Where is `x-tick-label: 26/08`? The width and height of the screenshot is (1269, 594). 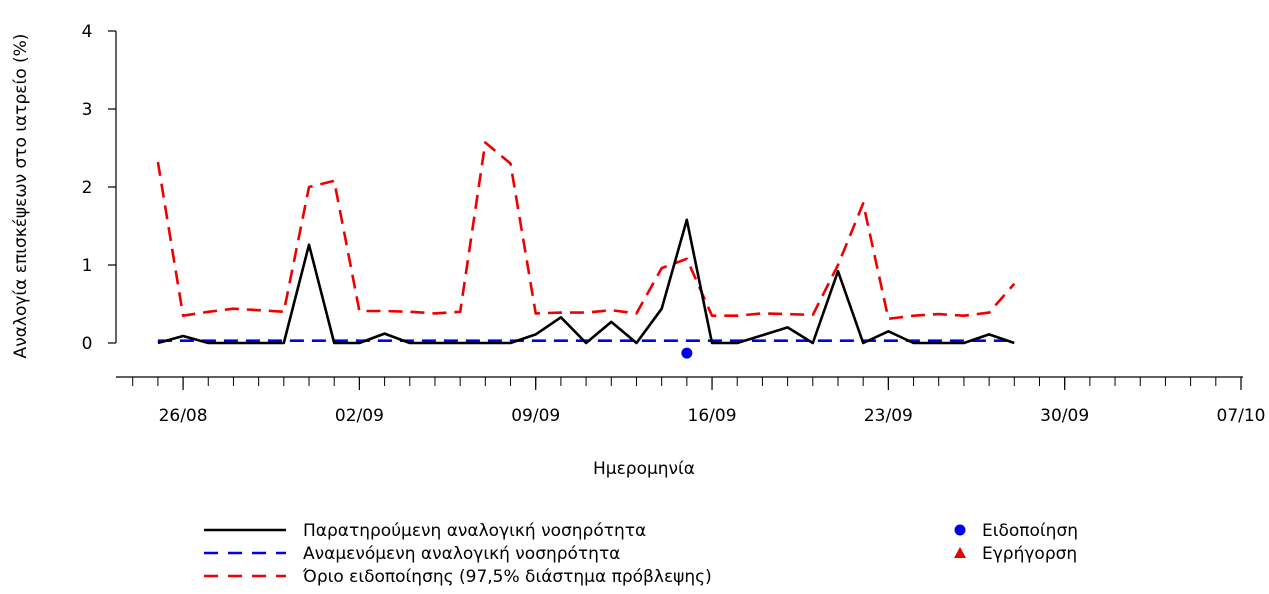 x-tick-label: 26/08 is located at coordinates (183, 416).